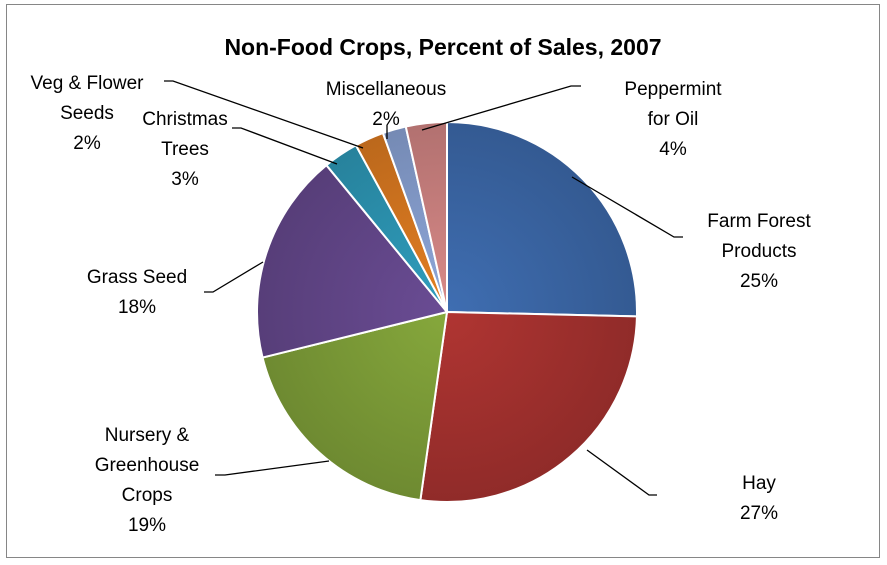 This screenshot has height=565, width=887. I want to click on slice-name-2-line-0: Nursery &, so click(147, 435).